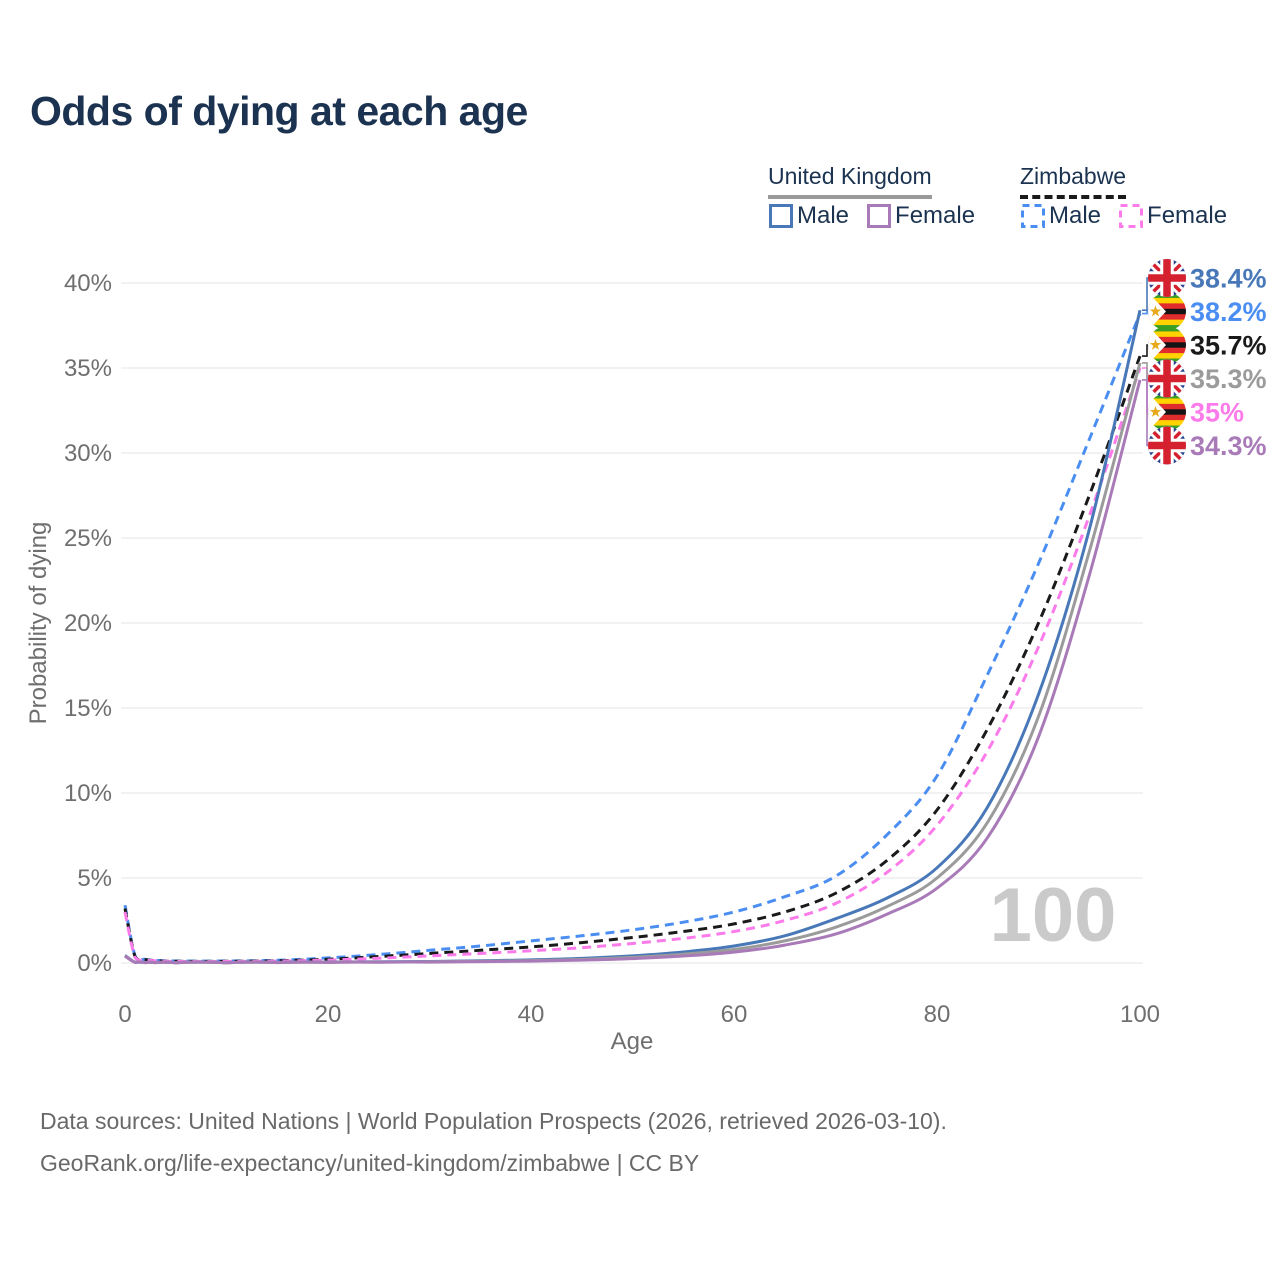 This screenshot has width=1280, height=1280. I want to click on zw-male-swatch-icon, so click(1033, 216).